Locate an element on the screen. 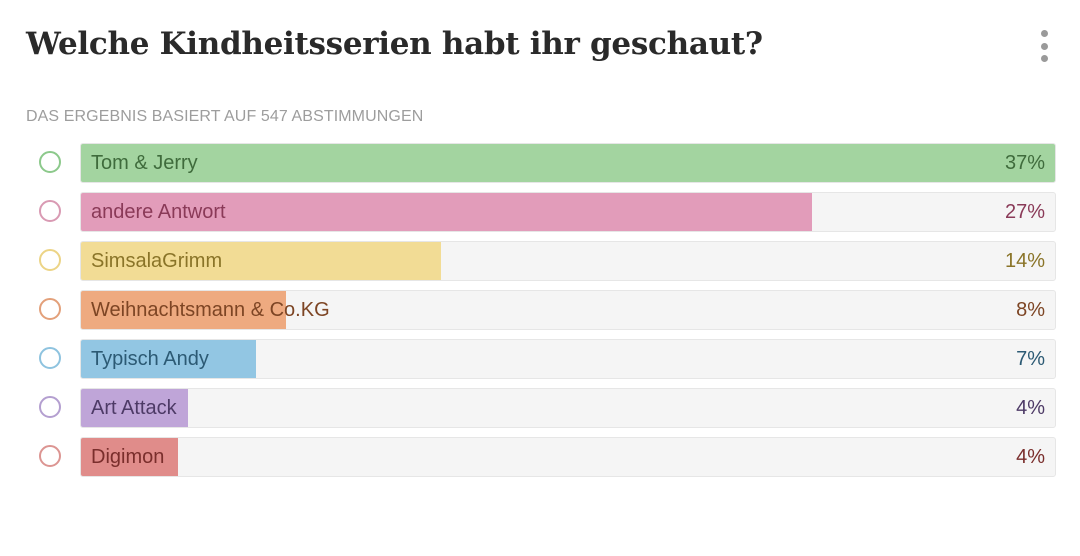 Image resolution: width=1080 pixels, height=556 pixels. poll-option: Digimon 4% is located at coordinates (540, 458).